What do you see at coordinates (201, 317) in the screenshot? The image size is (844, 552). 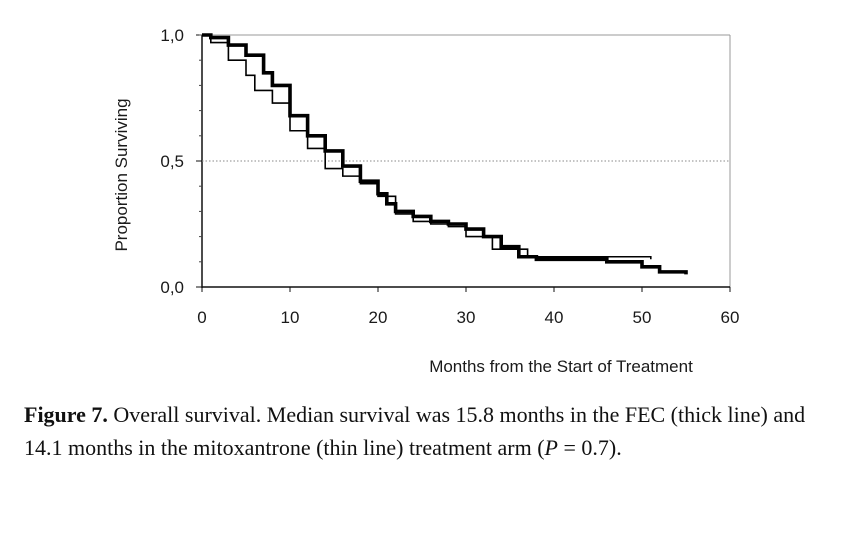 I see `x-tick-label: 0` at bounding box center [201, 317].